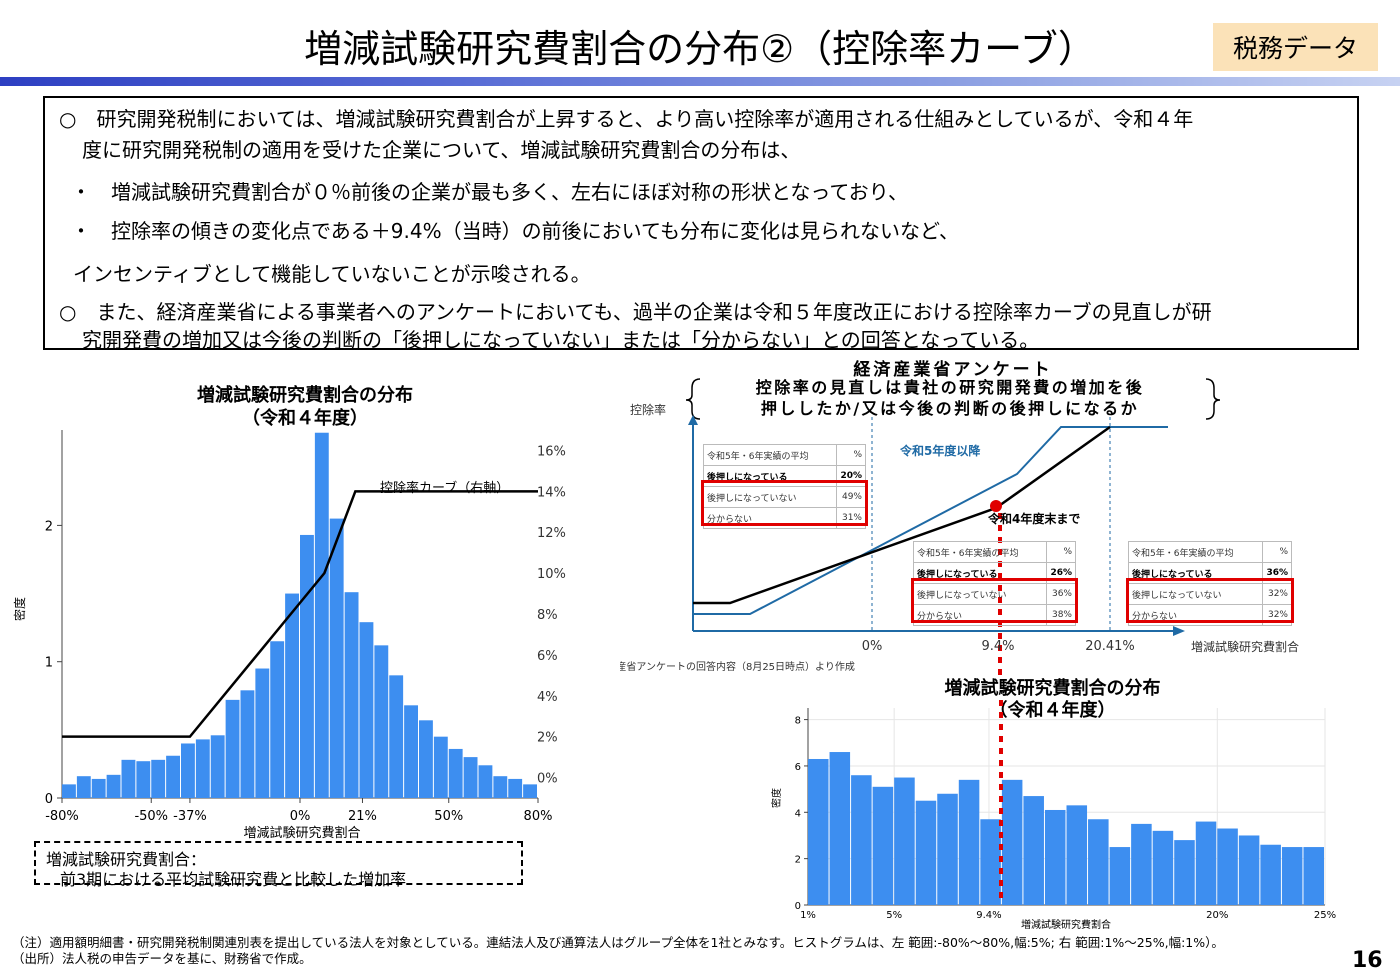 The height and width of the screenshot is (975, 1400). Describe the element at coordinates (1179, 631) in the screenshot. I see `x-arrow-icon` at that location.